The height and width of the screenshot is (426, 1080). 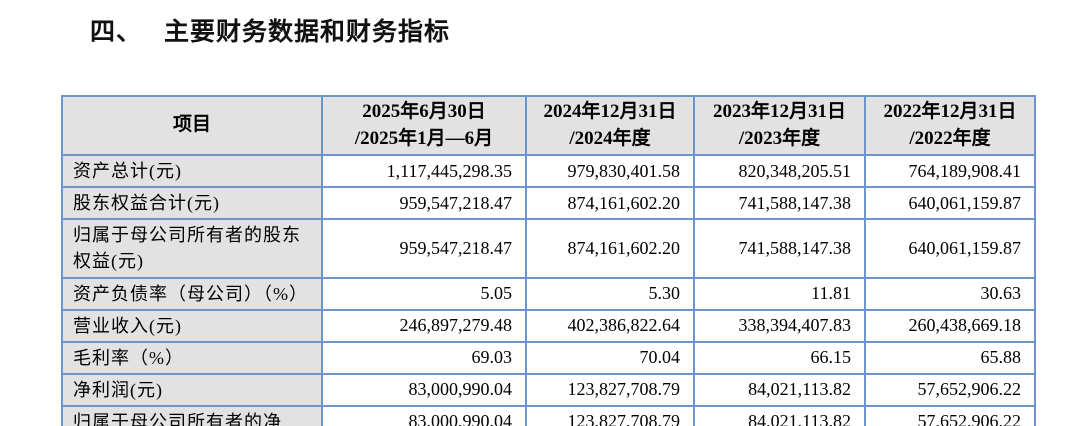 What do you see at coordinates (192, 171) in the screenshot?
I see `row-label: 资产总计(元)` at bounding box center [192, 171].